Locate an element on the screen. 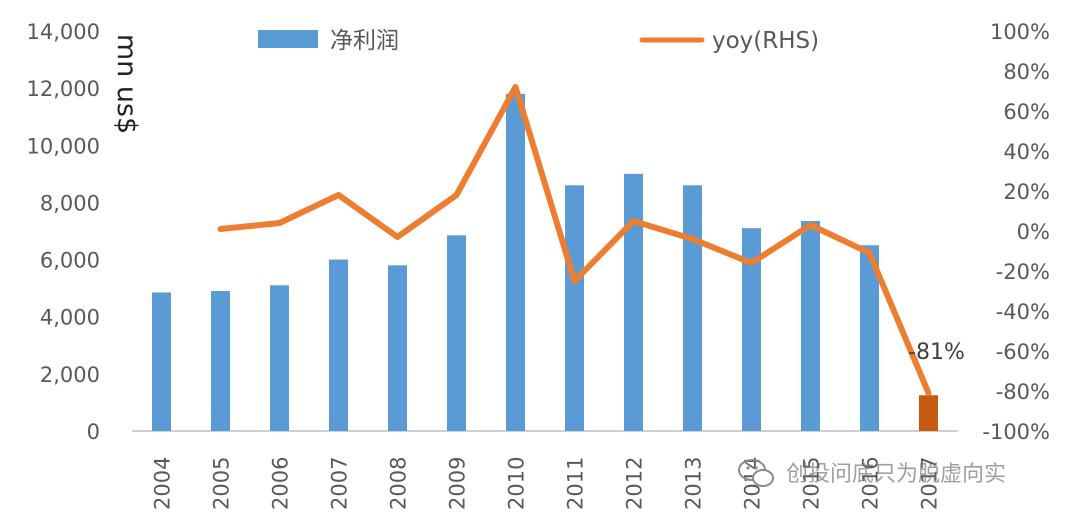  yoy-point-2005 is located at coordinates (220, 229).